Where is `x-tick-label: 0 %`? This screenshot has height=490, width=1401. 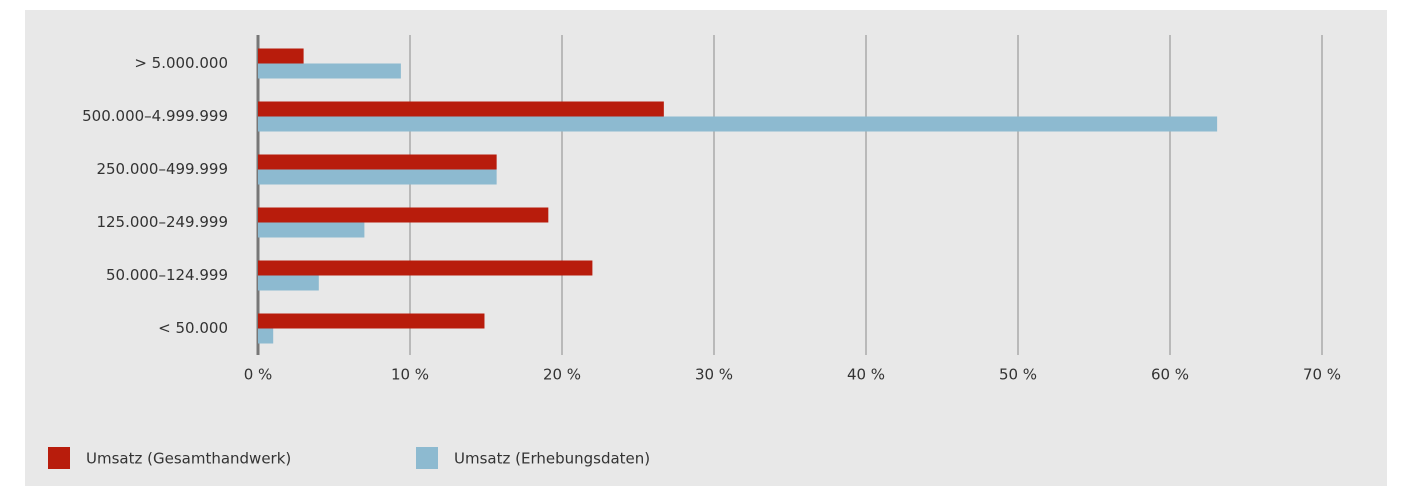 x-tick-label: 0 % is located at coordinates (258, 375).